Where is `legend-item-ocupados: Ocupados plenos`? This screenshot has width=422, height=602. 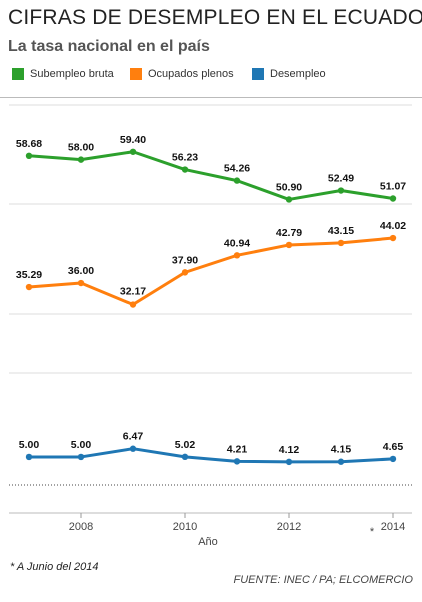
legend-item-ocupados: Ocupados plenos is located at coordinates (182, 74).